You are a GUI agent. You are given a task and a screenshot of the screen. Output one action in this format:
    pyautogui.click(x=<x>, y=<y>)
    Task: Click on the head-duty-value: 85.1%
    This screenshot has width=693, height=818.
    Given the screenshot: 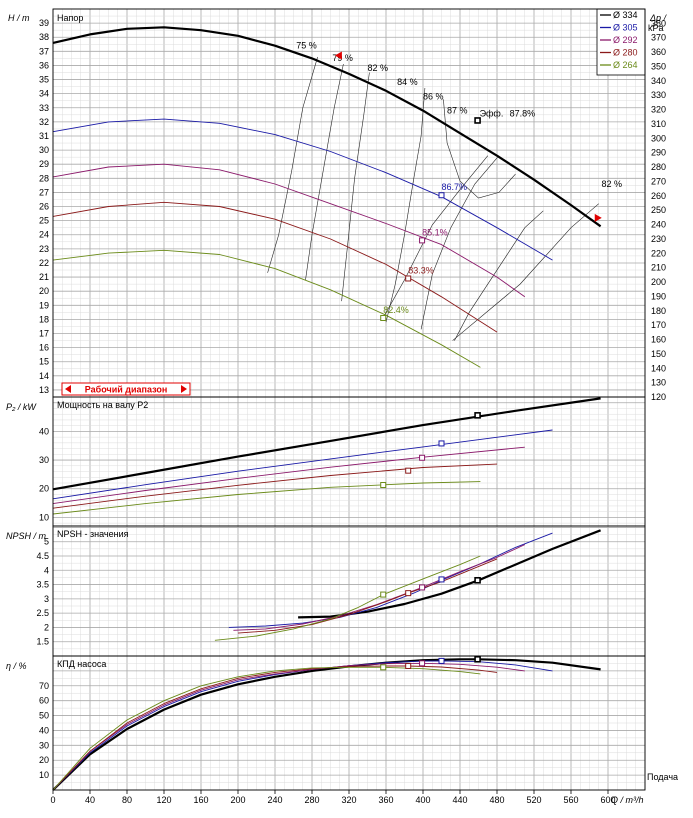 What is the action you would take?
    pyautogui.click(x=435, y=232)
    